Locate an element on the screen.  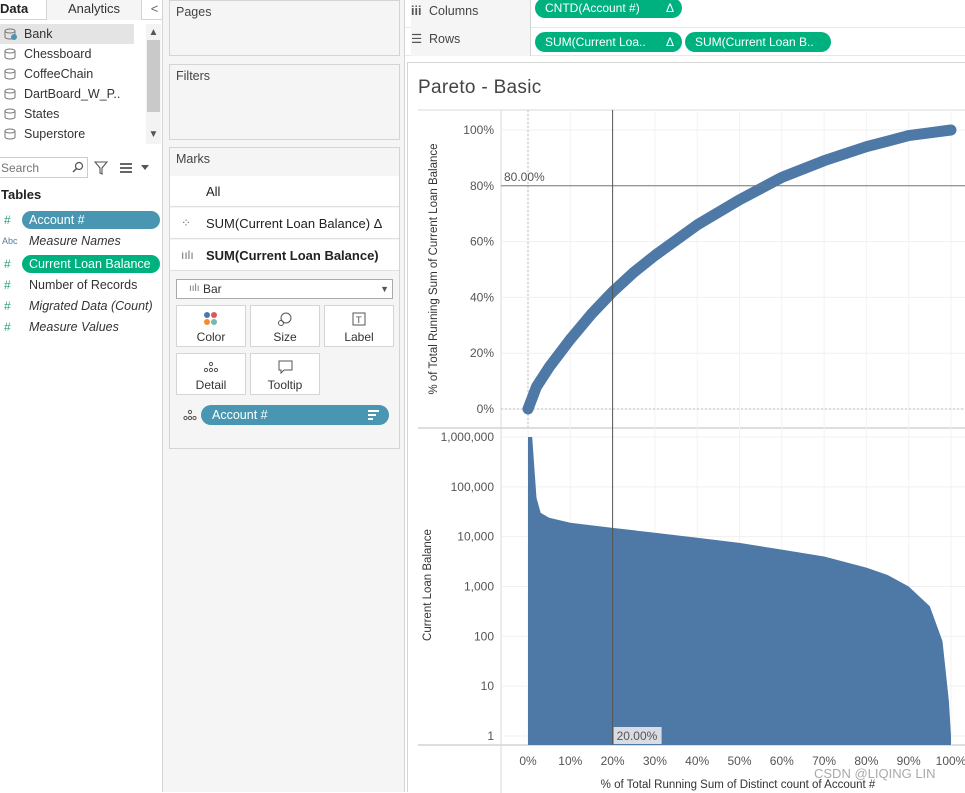
x-tick-label: 100% is located at coordinates (950, 761).